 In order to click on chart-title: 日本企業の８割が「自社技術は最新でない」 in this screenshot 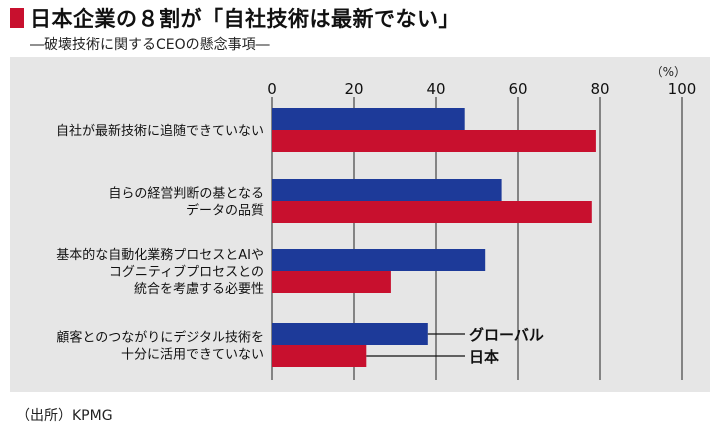, I will do `click(245, 19)`.